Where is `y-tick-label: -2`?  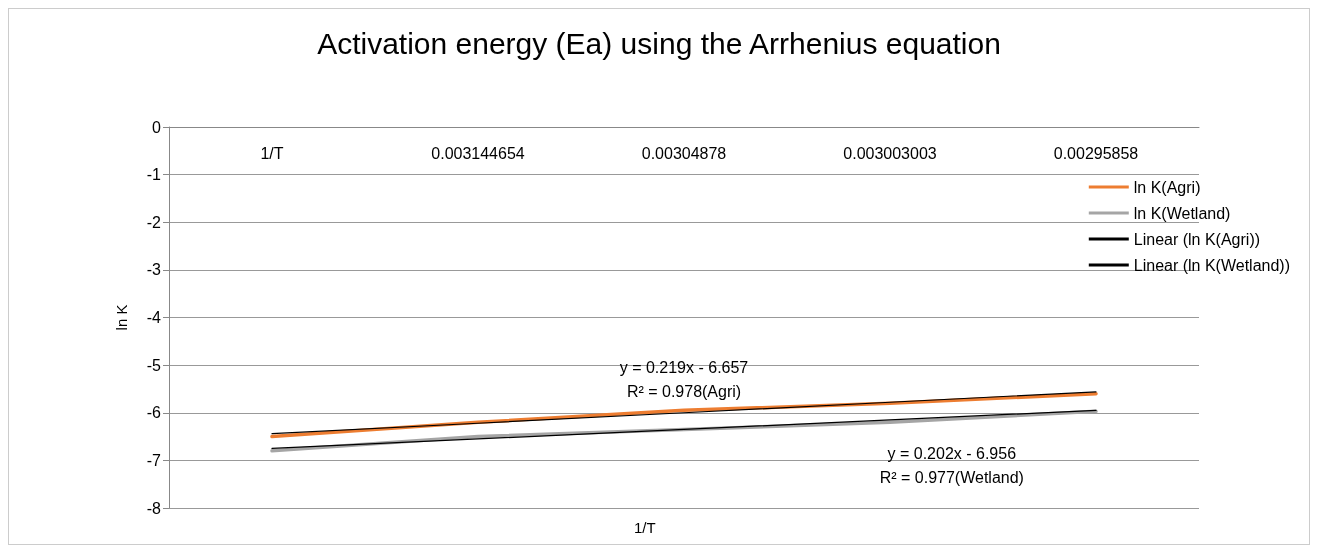
y-tick-label: -2 is located at coordinates (154, 222).